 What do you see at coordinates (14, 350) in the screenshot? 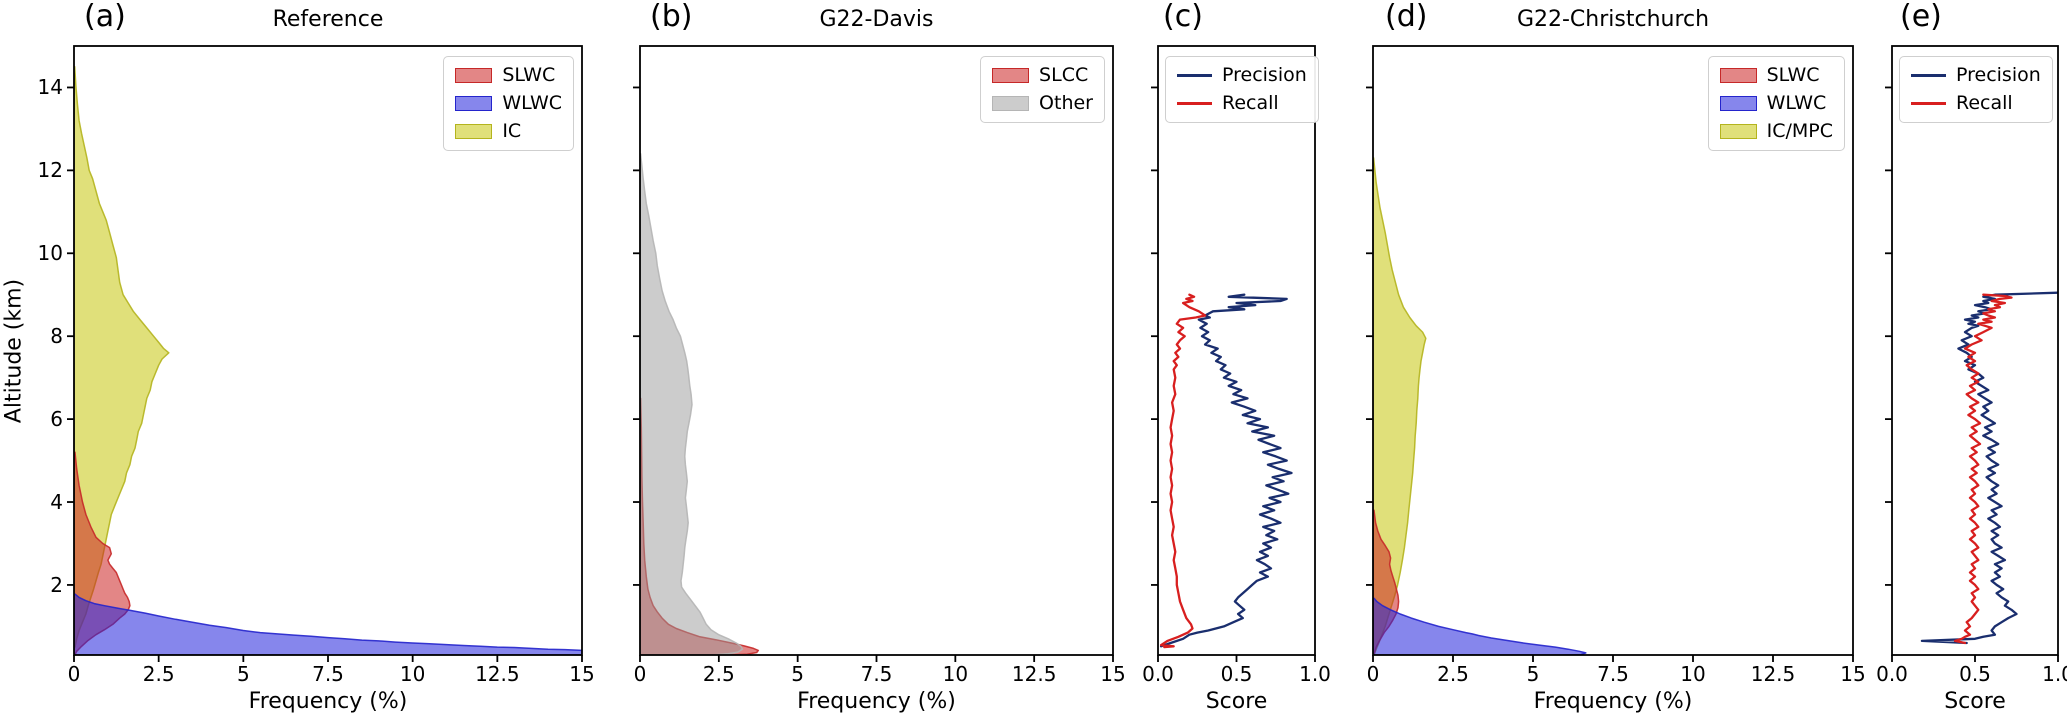
I see `y-axis-label-altitude: Altitude (km)` at bounding box center [14, 350].